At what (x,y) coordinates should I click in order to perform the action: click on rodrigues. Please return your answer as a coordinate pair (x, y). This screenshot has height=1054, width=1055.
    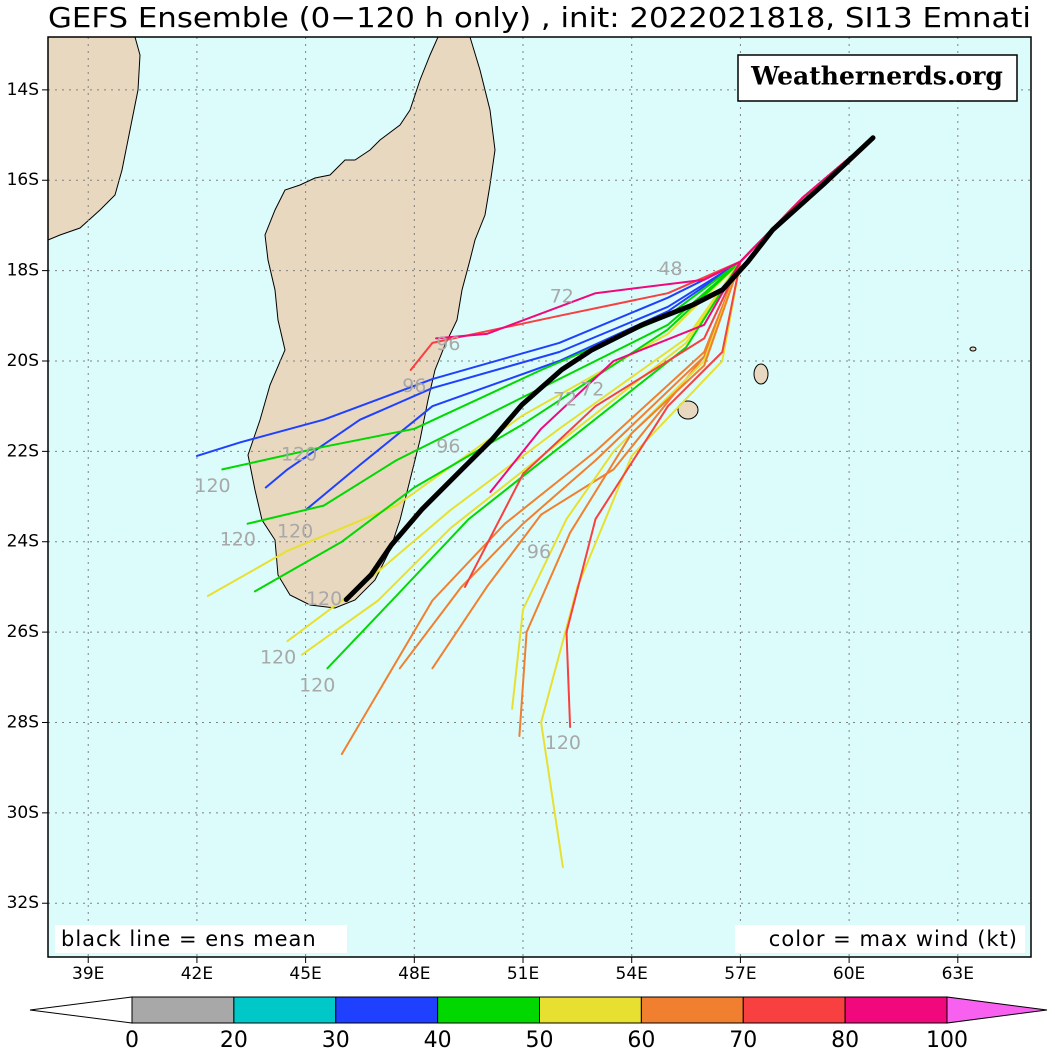
    Looking at the image, I should click on (973, 349).